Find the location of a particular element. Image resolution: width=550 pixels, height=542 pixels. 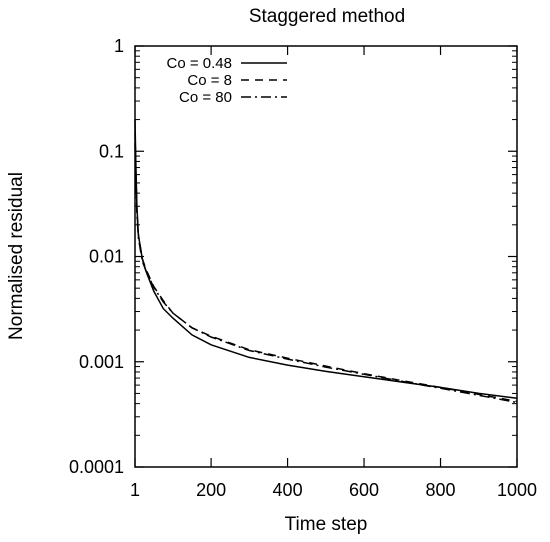

legend-label: Co = 0.48 is located at coordinates (199, 63).